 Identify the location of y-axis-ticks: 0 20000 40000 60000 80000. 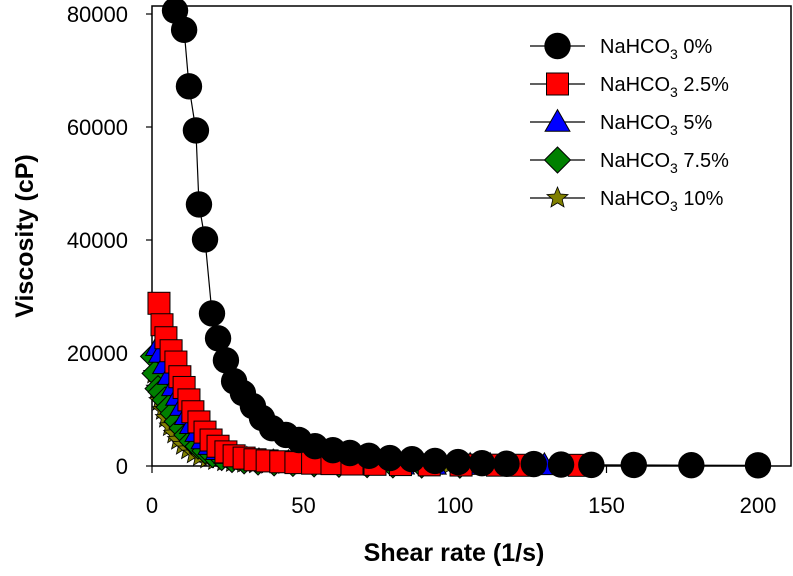
(109, 240).